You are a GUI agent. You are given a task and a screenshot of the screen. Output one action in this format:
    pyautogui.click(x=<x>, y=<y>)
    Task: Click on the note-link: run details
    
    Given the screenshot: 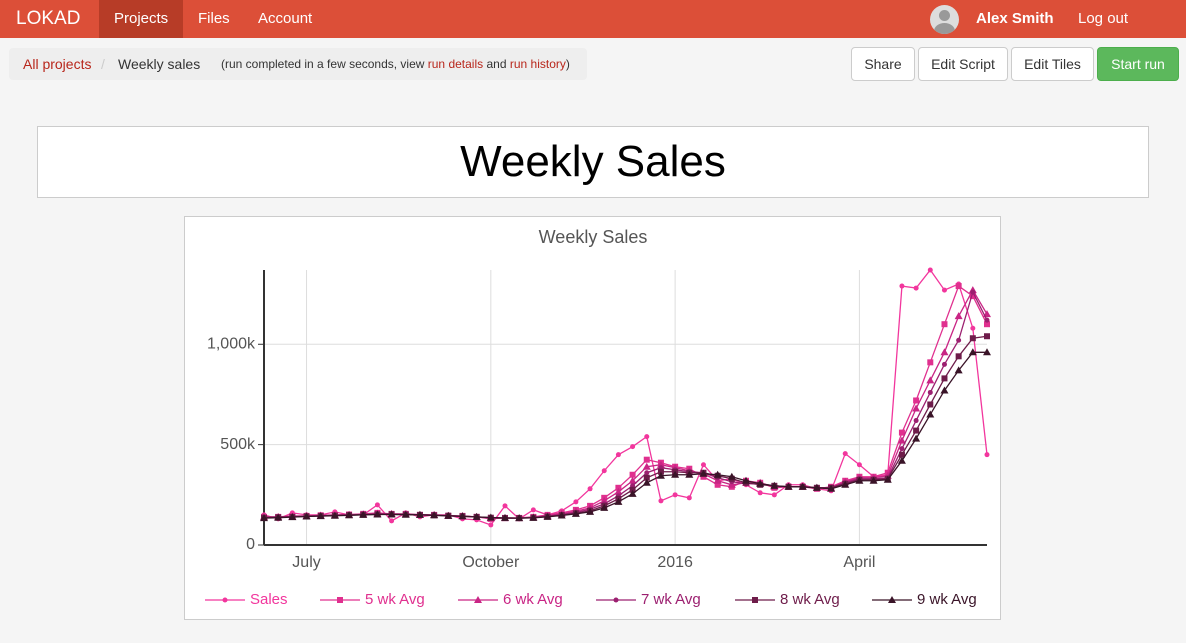 What is the action you would take?
    pyautogui.click(x=455, y=64)
    